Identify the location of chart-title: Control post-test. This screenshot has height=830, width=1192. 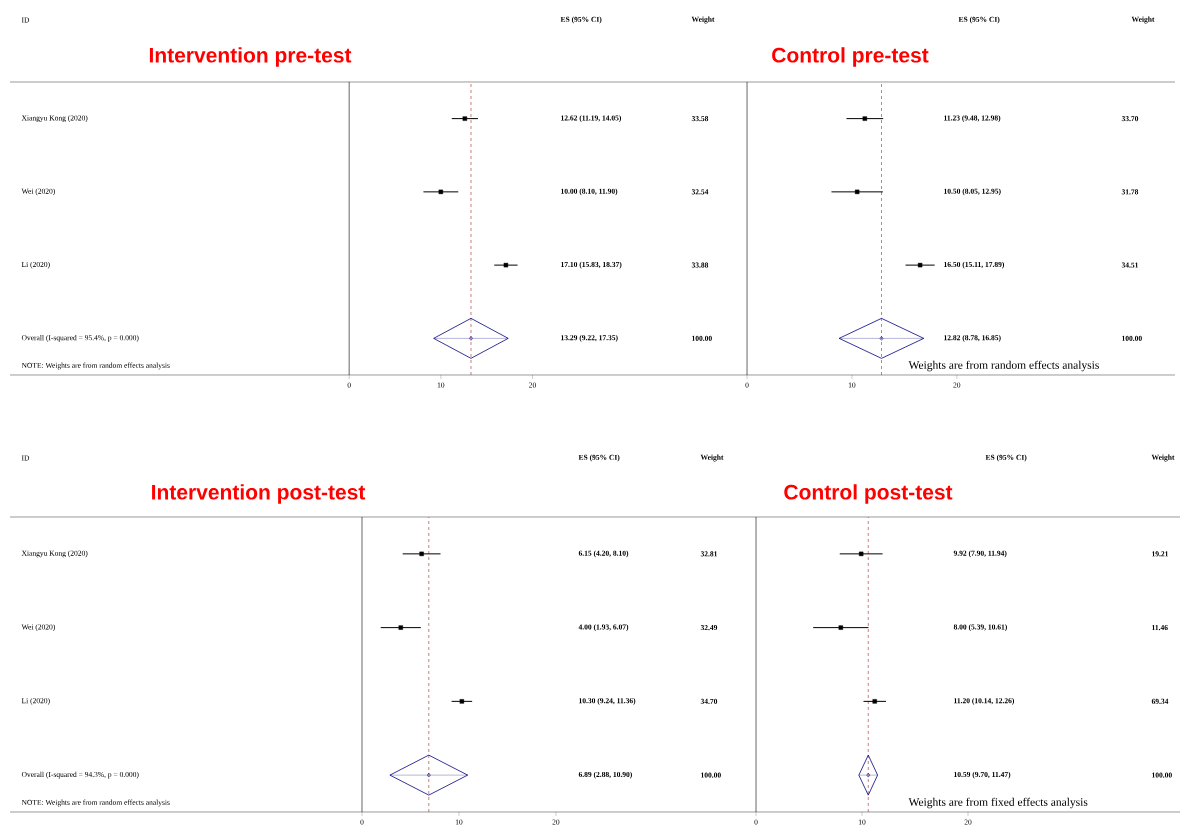
(868, 494).